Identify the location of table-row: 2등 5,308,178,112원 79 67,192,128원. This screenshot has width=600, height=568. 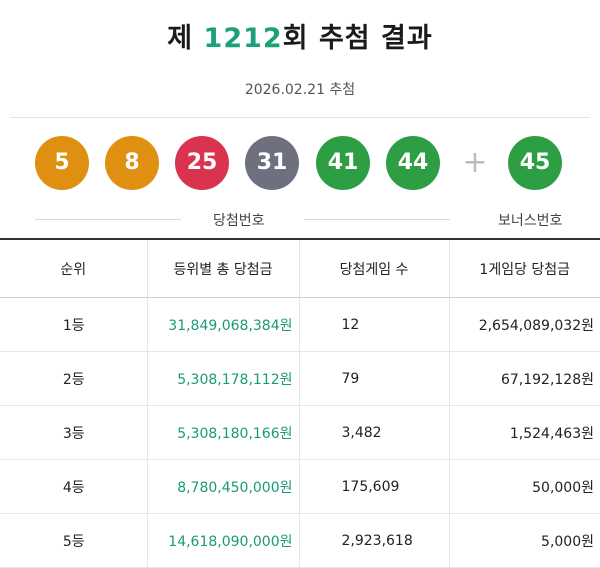
(300, 378).